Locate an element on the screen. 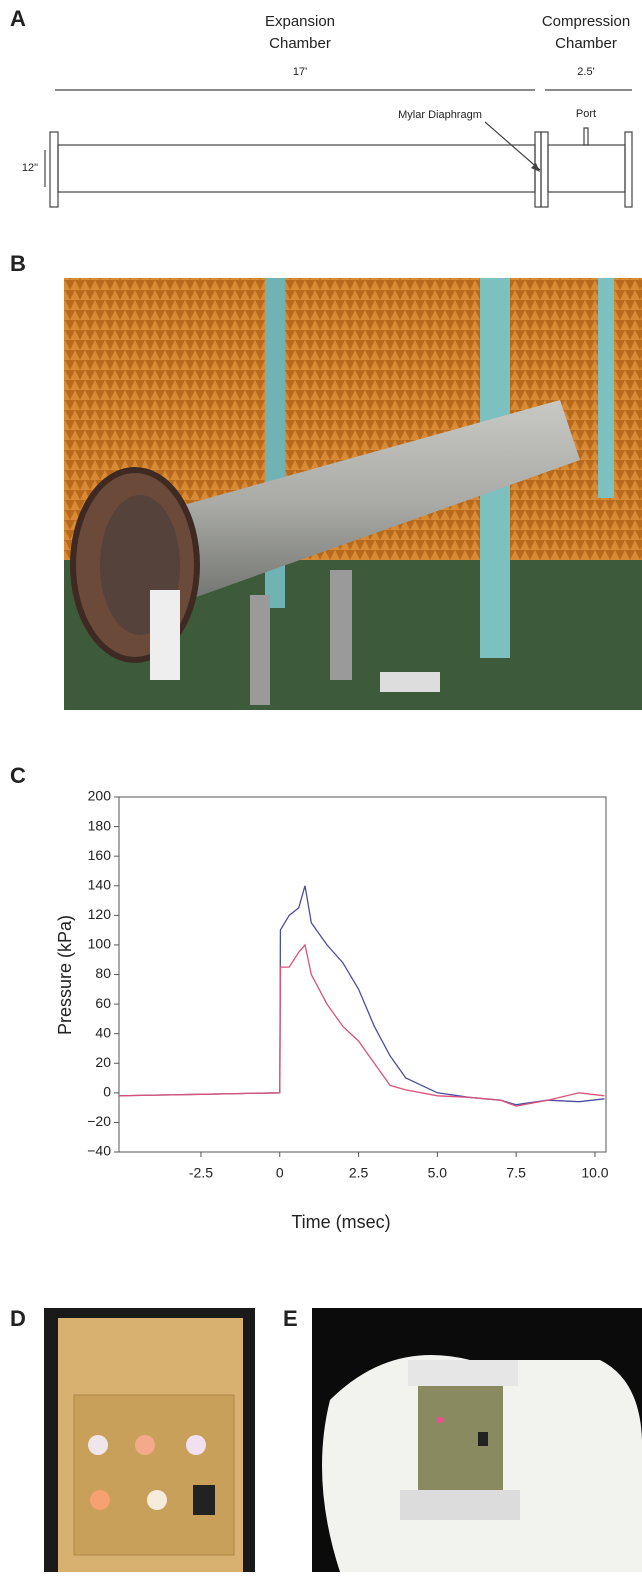 Image resolution: width=642 pixels, height=1577 pixels. panel-label: B is located at coordinates (18, 263).